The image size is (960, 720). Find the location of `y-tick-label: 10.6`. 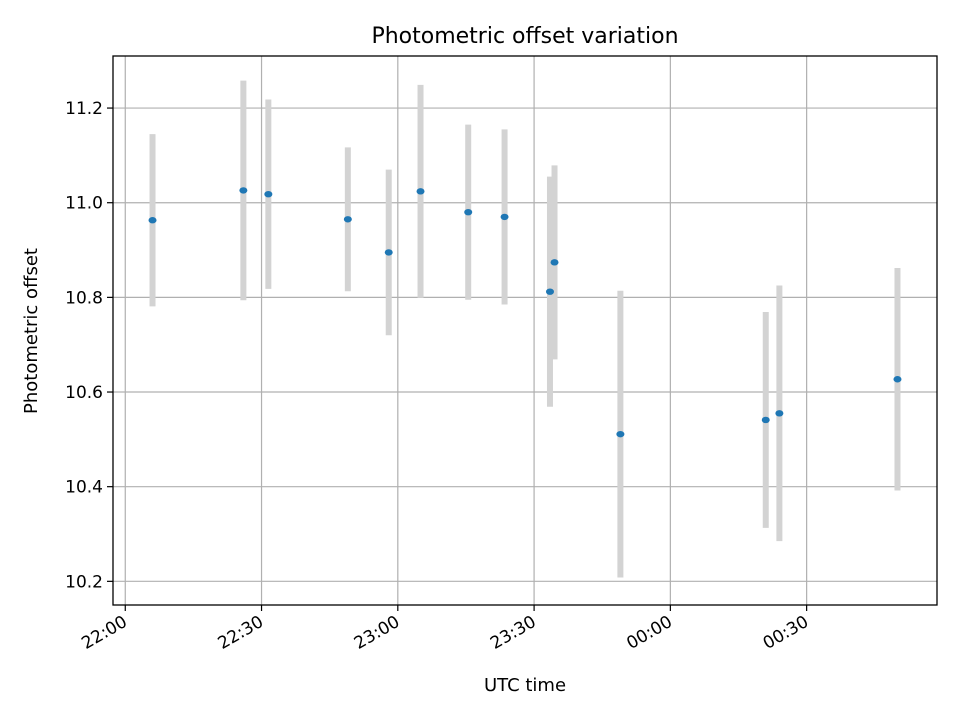

y-tick-label: 10.6 is located at coordinates (84, 393).